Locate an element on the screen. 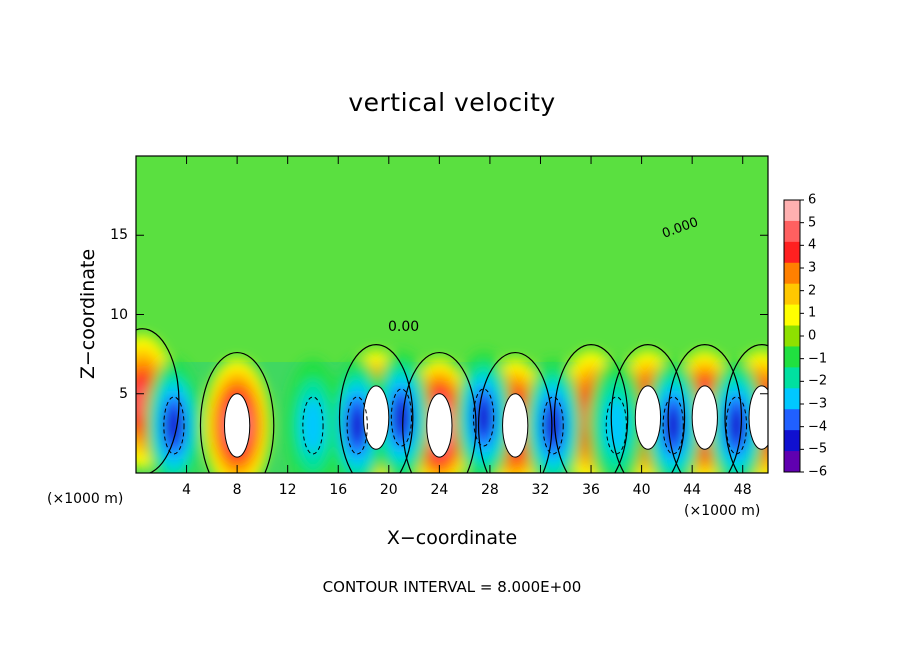 The height and width of the screenshot is (654, 904). x-tick-label-0: 4 is located at coordinates (187, 490).